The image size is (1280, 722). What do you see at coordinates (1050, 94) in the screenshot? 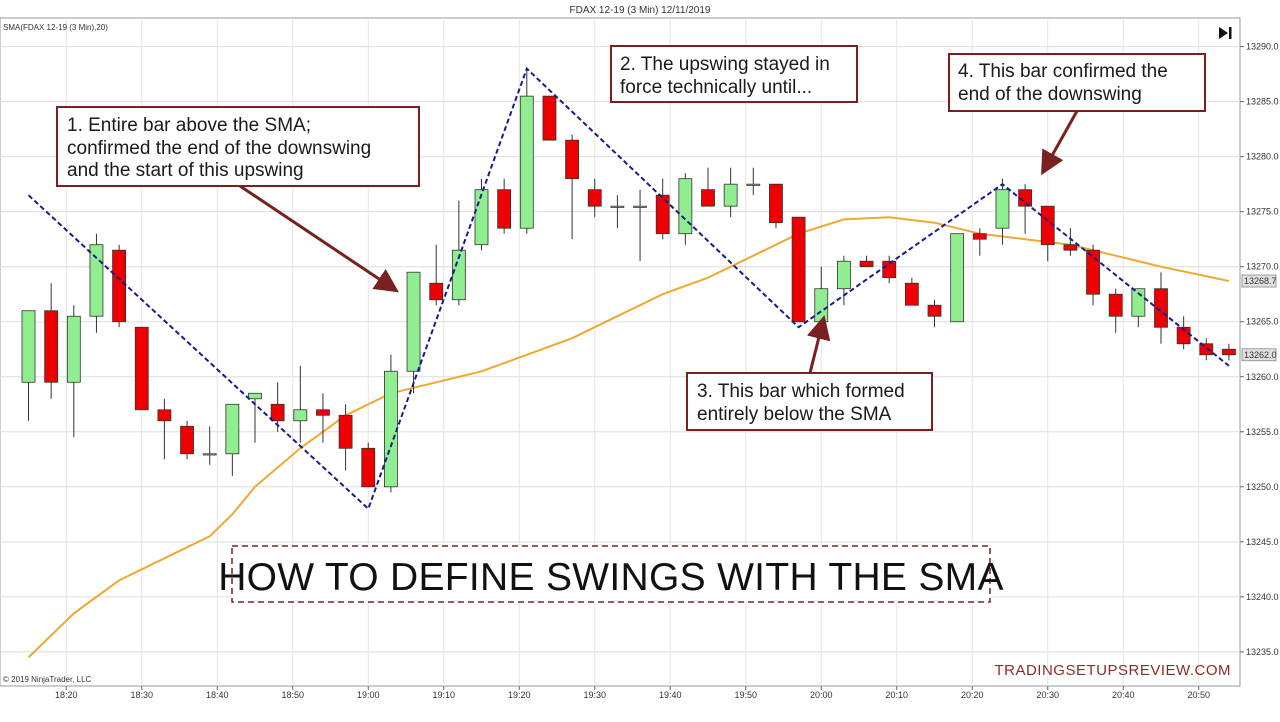
I see `annotation-4-line-2: end of the downswing` at bounding box center [1050, 94].